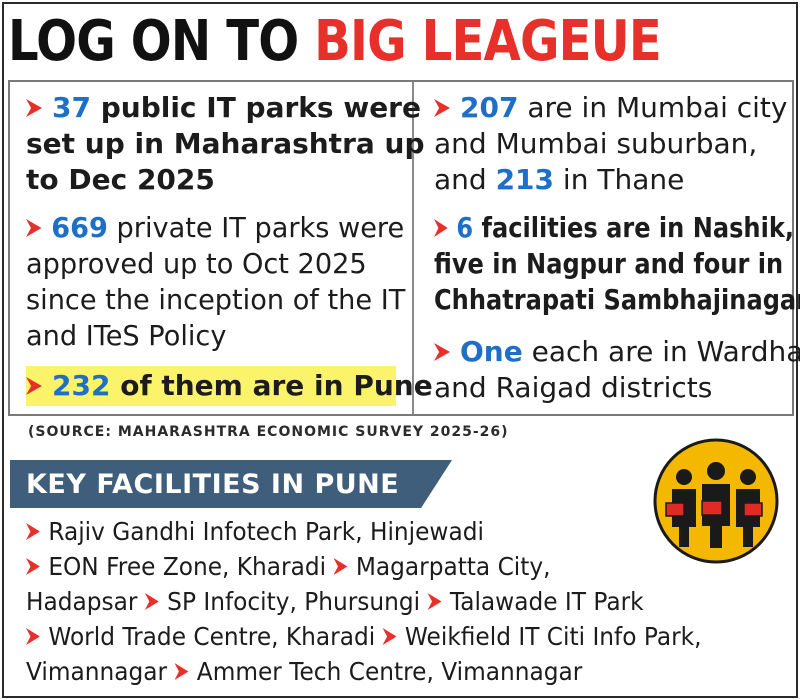 This screenshot has width=800, height=700. What do you see at coordinates (716, 501) in the screenshot?
I see `it-workers-icon` at bounding box center [716, 501].